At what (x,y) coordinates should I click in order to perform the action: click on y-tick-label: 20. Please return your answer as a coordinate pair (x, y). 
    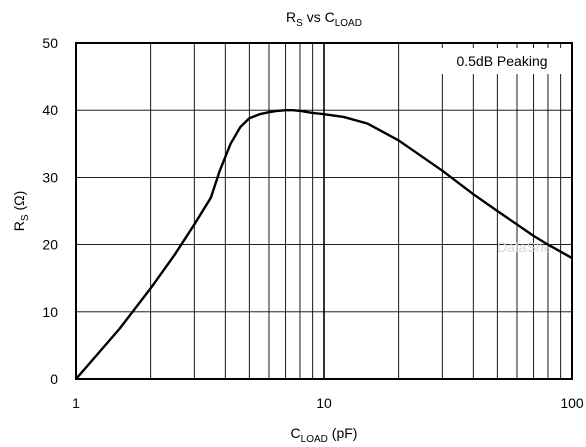
    Looking at the image, I should click on (50, 245).